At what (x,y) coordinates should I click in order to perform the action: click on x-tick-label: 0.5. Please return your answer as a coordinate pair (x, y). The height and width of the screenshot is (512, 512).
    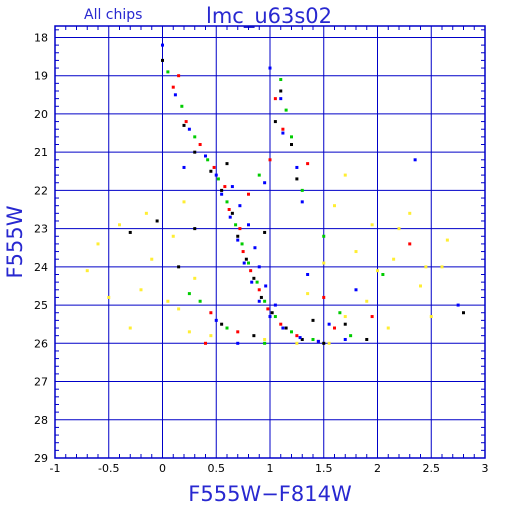
    Looking at the image, I should click on (217, 468).